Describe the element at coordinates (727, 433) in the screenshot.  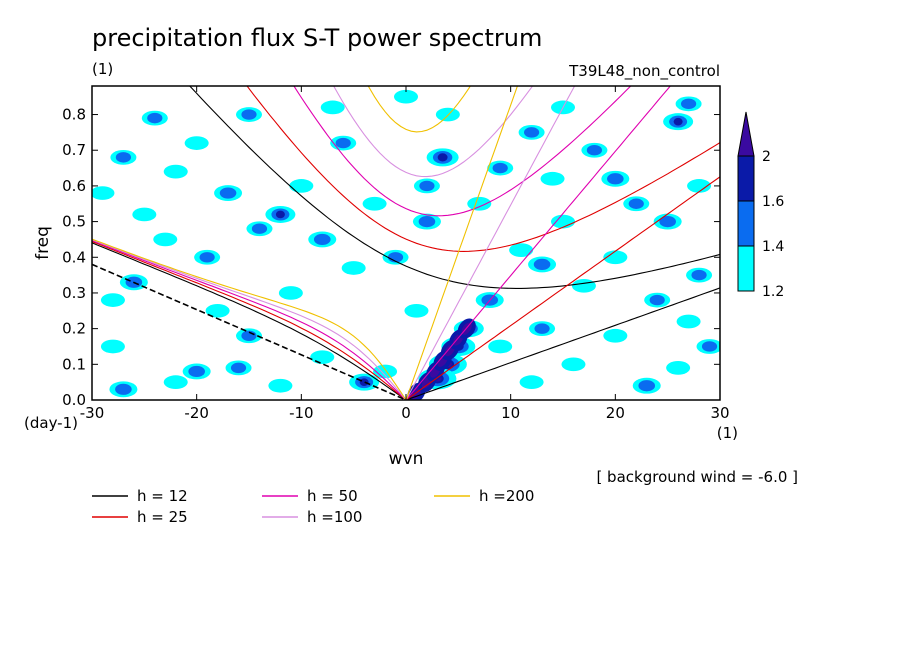
I see `x-unit-label: (1)` at that location.